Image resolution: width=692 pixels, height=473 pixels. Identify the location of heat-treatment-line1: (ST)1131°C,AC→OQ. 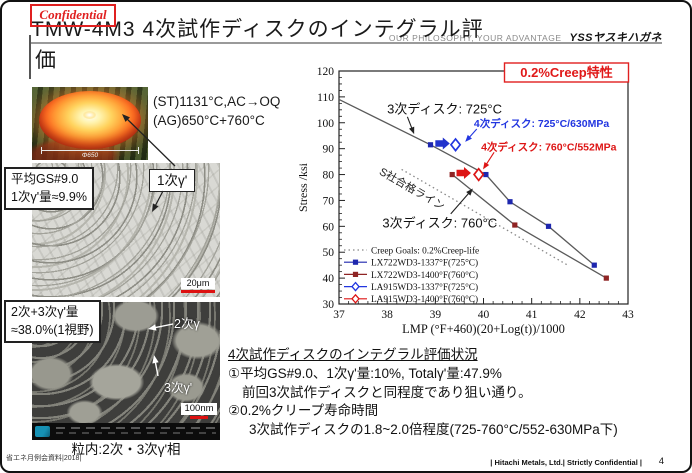
(217, 101).